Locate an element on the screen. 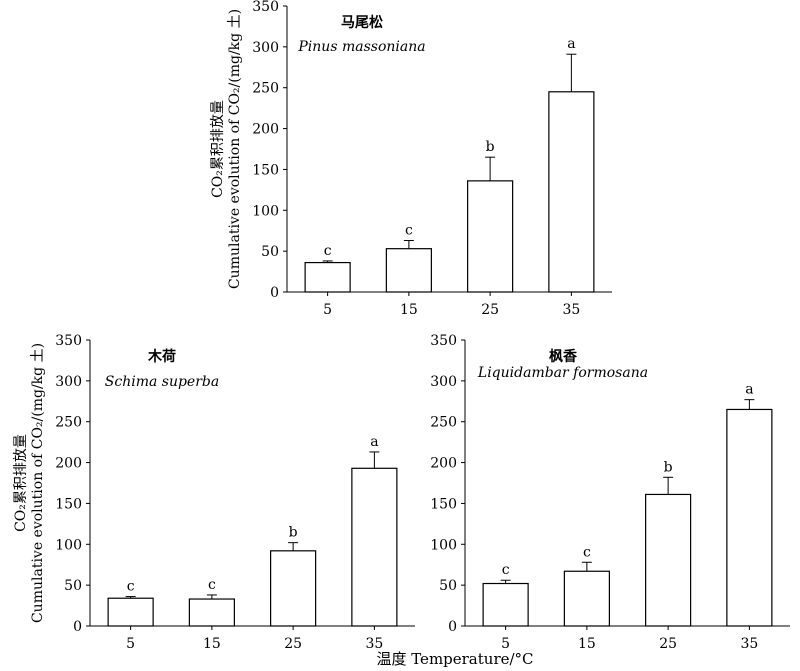 The width and height of the screenshot is (800, 671). chart-subtitle: Liquidambar formosana is located at coordinates (562, 373).